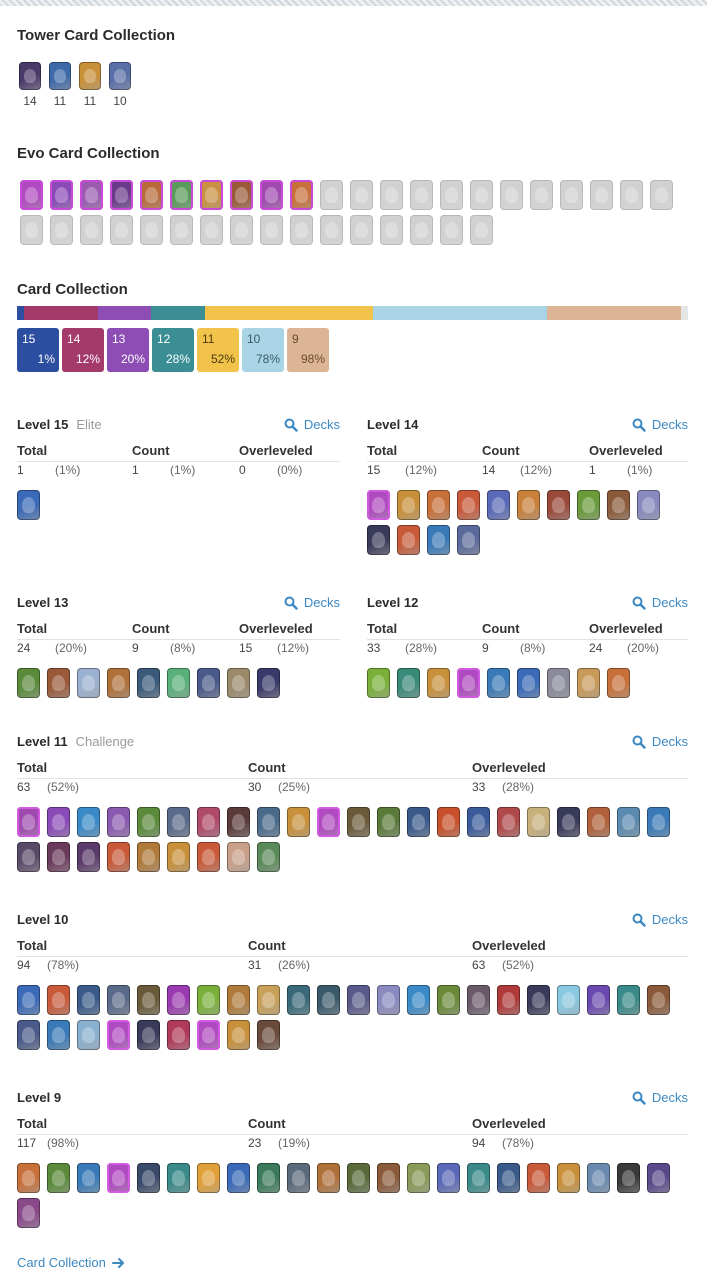  Describe the element at coordinates (90, 85) in the screenshot. I see `tower-card: 11` at that location.